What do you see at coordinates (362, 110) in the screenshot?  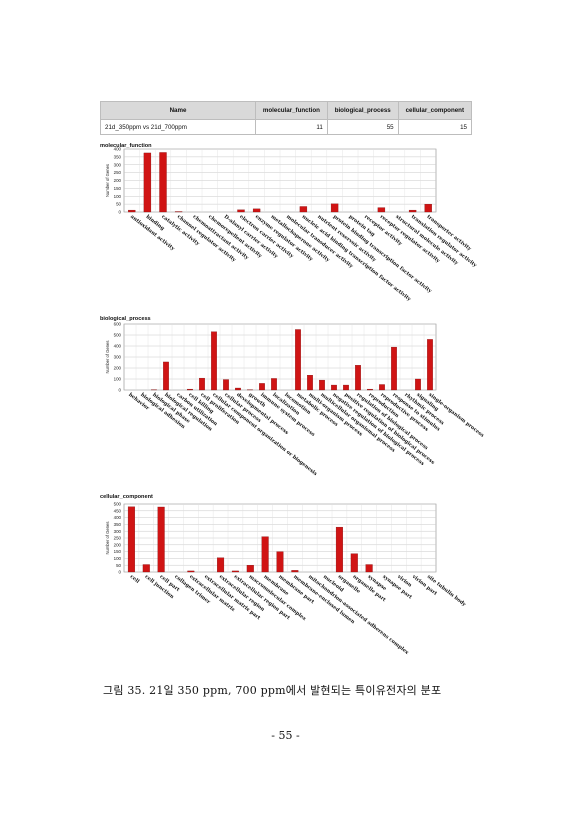 I see `header-biological-process: biological_process` at bounding box center [362, 110].